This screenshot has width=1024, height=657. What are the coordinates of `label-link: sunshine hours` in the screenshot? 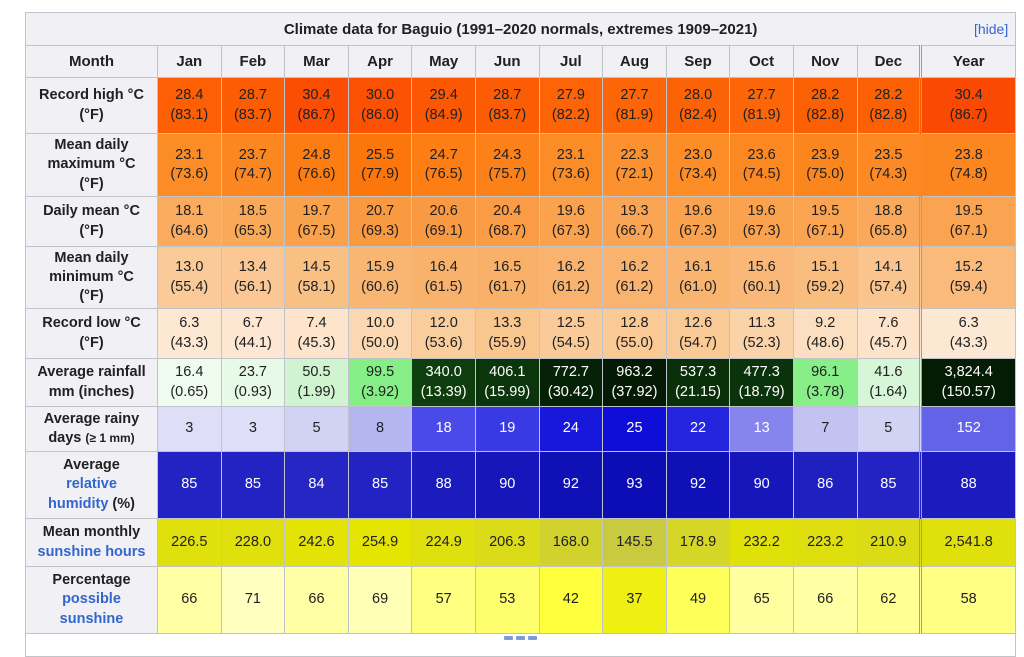 It's located at (91, 551).